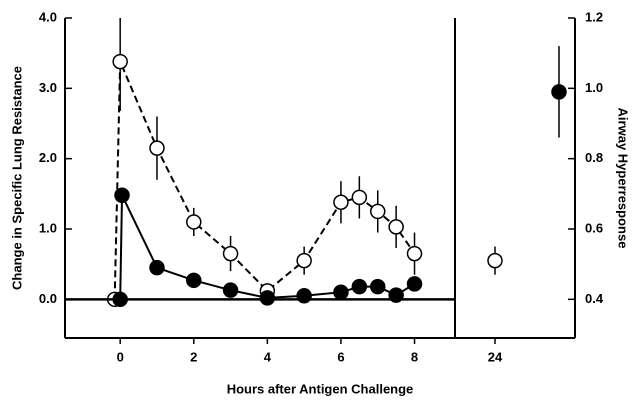 The width and height of the screenshot is (633, 400). What do you see at coordinates (48, 16) in the screenshot?
I see `y-tick-label: 4.0` at bounding box center [48, 16].